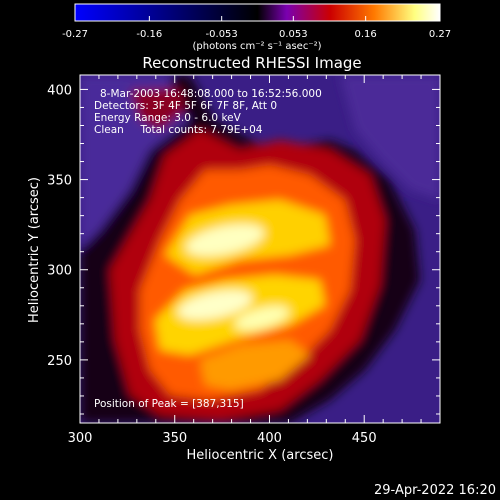  What do you see at coordinates (59, 90) in the screenshot?
I see `y-tick-label: 400` at bounding box center [59, 90].